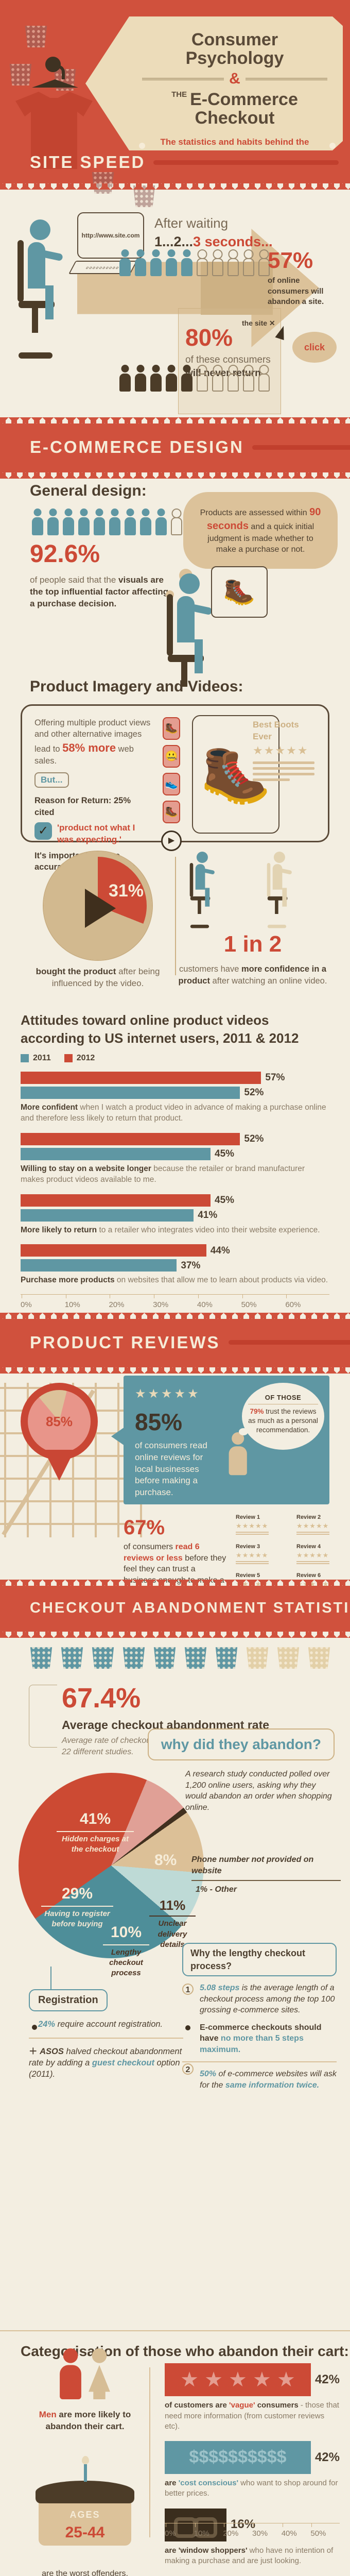  I want to click on review-card: Review 4 ★★★★★, so click(320, 1555).